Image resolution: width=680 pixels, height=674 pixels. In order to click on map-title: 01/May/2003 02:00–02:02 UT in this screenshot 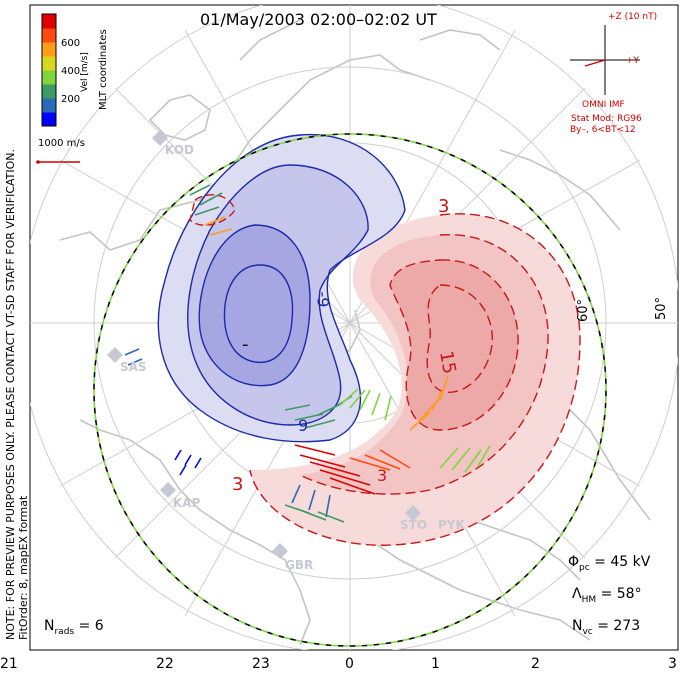, I will do `click(318, 19)`.